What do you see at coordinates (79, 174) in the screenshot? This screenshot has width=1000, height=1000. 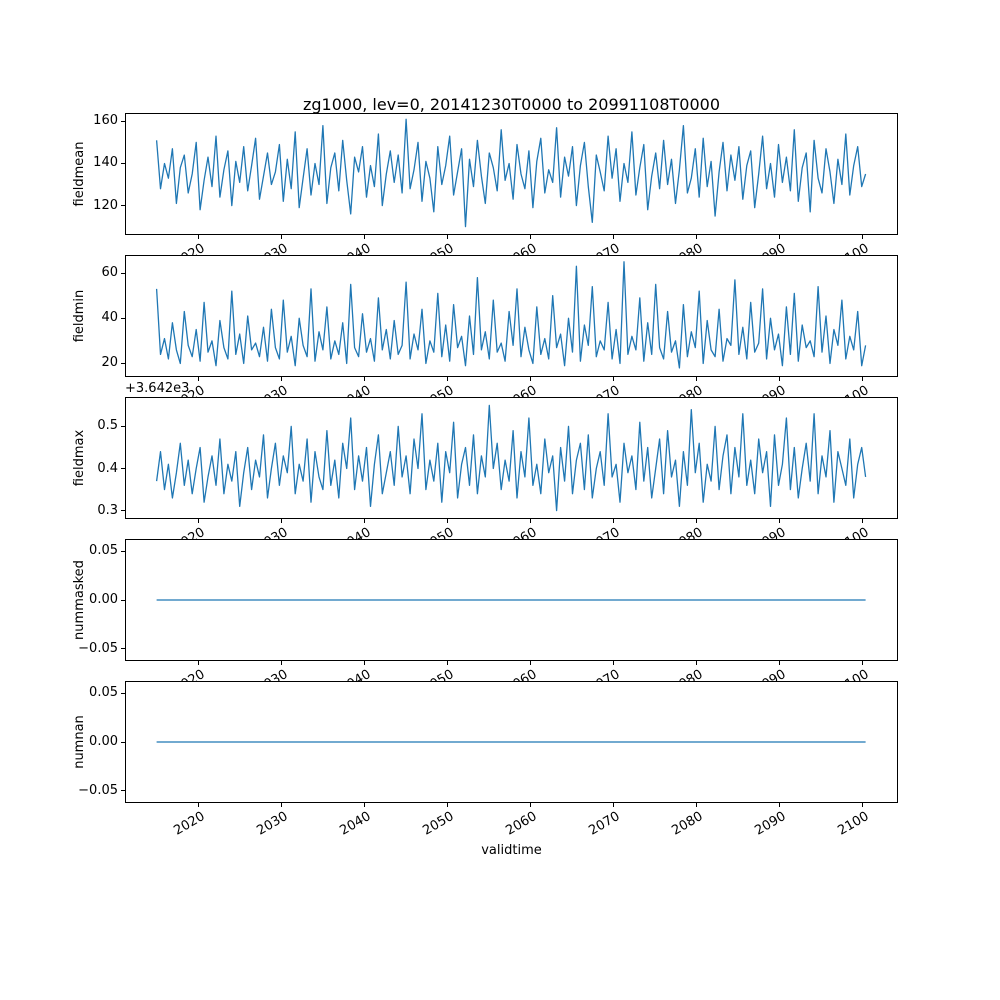 I see `y-axis-label: fieldmean` at bounding box center [79, 174].